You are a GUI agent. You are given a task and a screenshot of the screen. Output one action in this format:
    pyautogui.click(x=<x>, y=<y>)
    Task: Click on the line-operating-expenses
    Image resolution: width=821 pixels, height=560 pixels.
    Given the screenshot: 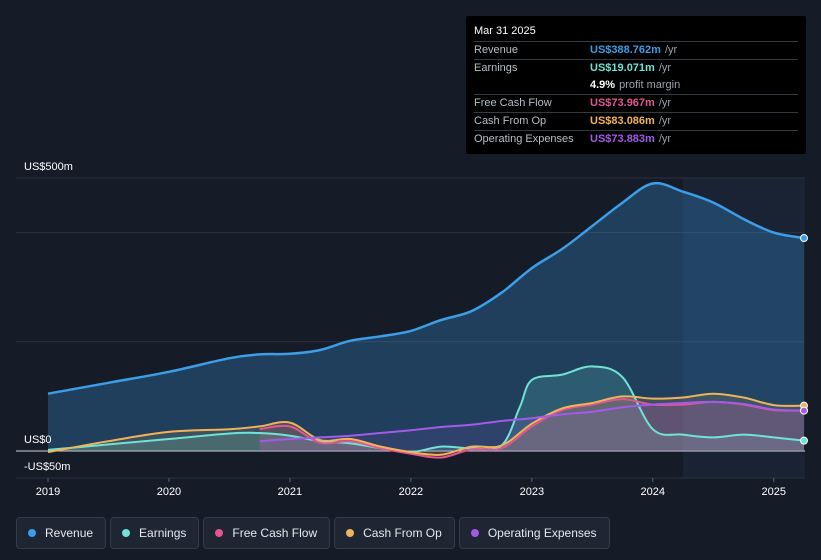 What is the action you would take?
    pyautogui.click(x=532, y=421)
    